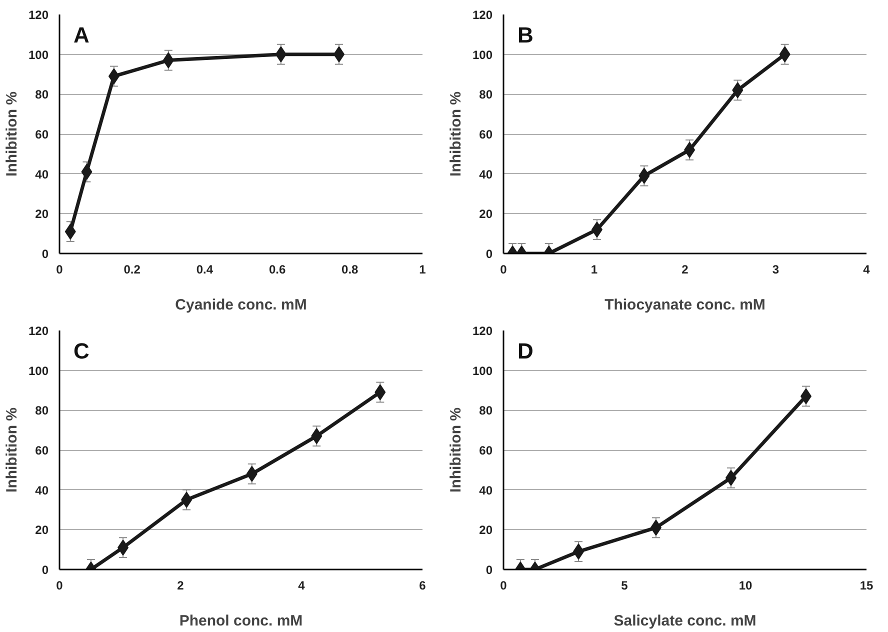  What do you see at coordinates (526, 35) in the screenshot?
I see `annotation: B` at bounding box center [526, 35].